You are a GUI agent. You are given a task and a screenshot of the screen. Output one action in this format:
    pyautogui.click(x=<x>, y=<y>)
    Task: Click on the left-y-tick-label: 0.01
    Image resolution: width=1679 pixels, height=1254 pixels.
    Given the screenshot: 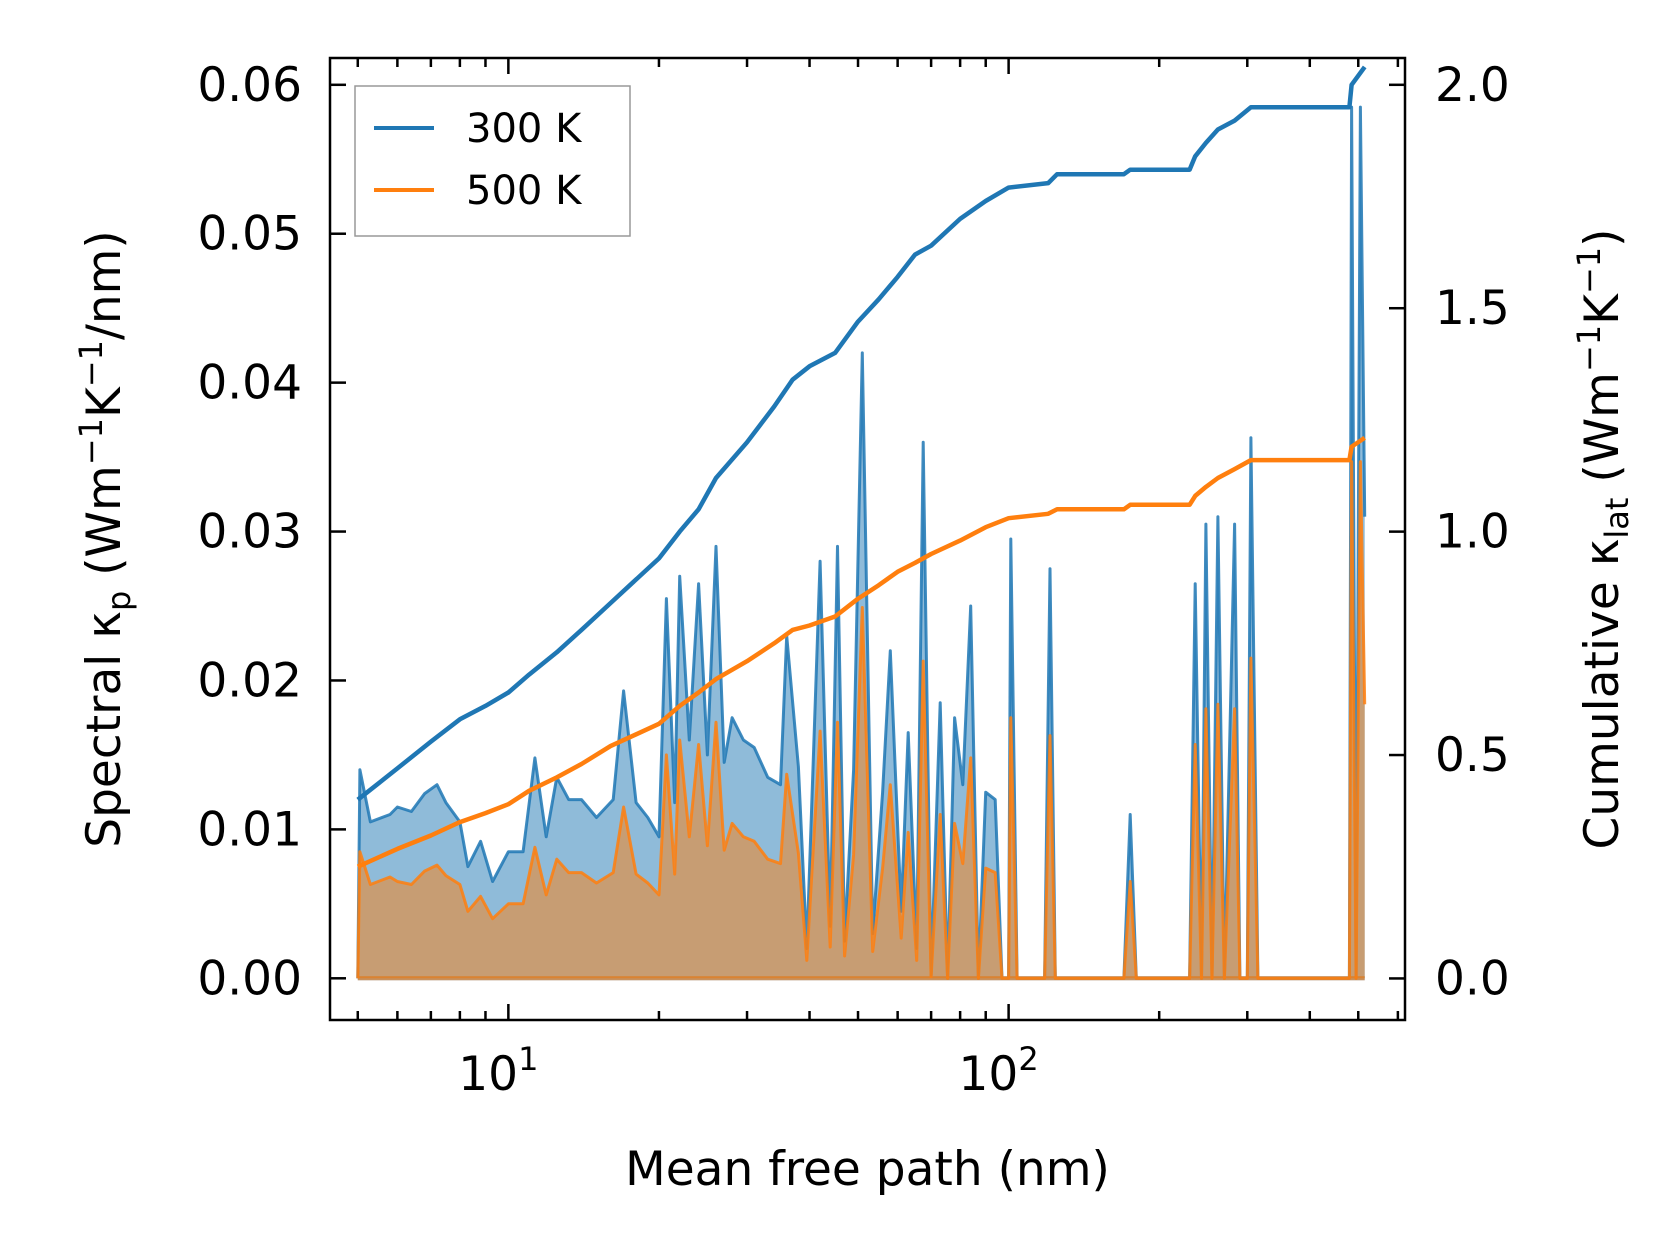 What is the action you would take?
    pyautogui.click(x=249, y=829)
    